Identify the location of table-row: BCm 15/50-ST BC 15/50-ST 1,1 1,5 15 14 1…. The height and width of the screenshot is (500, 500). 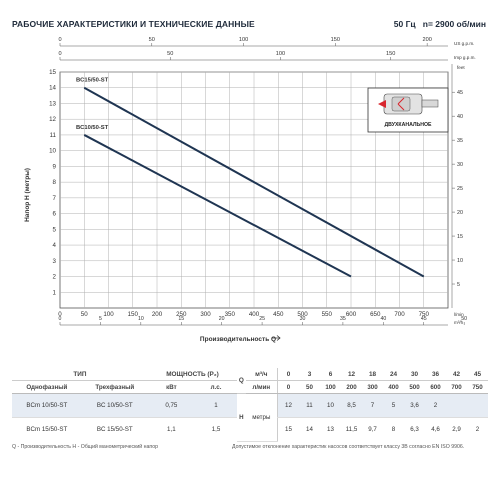
(250, 429).